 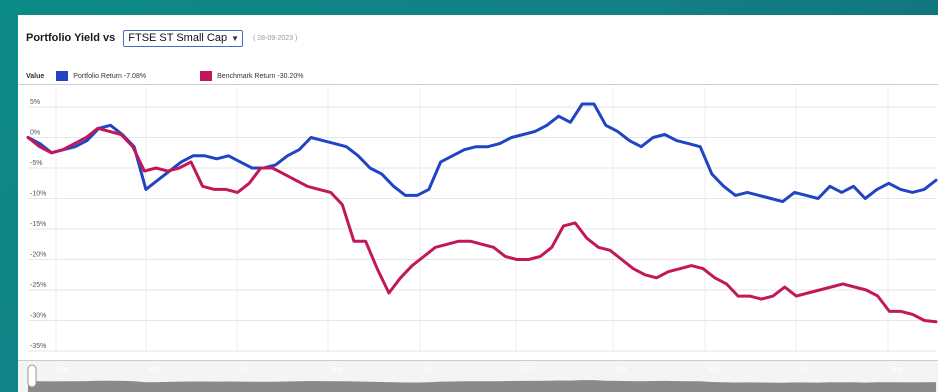 I want to click on y-tick-label: -10%, so click(x=38, y=194).